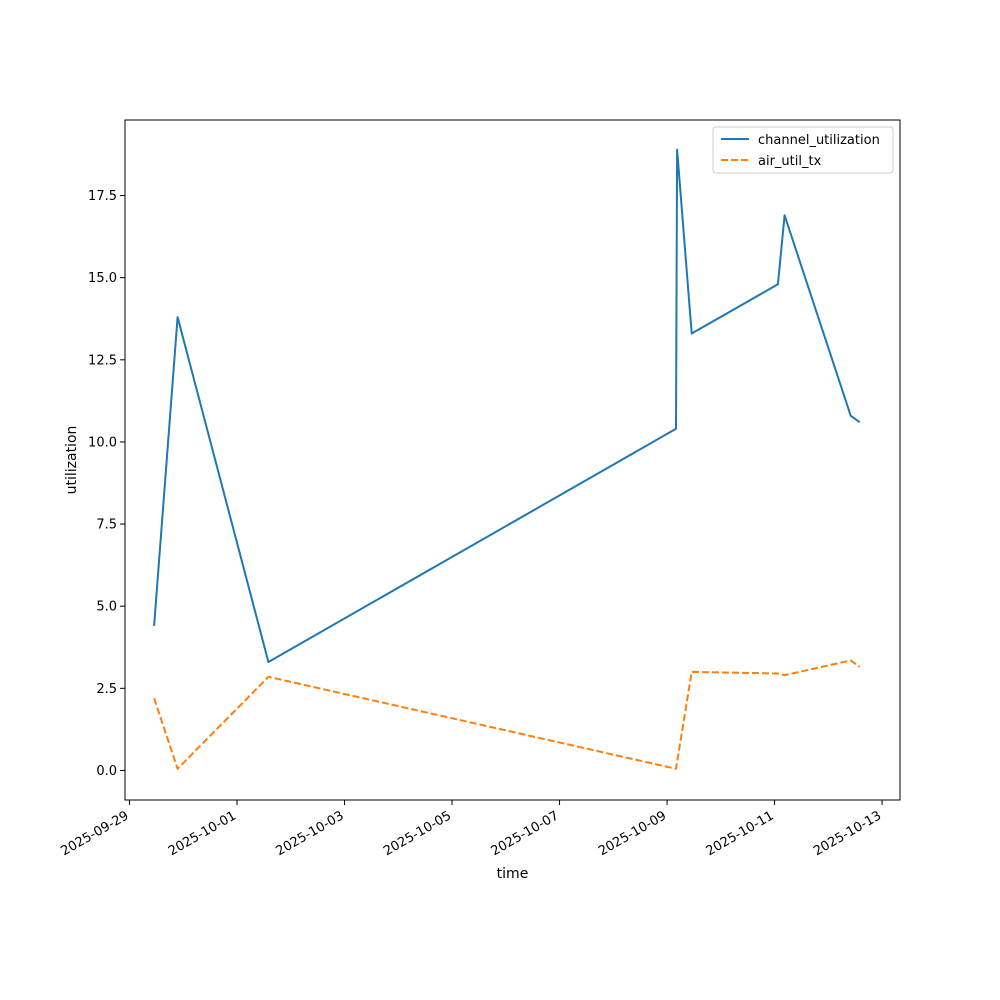 Image resolution: width=1000 pixels, height=1000 pixels. I want to click on legend-box, so click(803, 150).